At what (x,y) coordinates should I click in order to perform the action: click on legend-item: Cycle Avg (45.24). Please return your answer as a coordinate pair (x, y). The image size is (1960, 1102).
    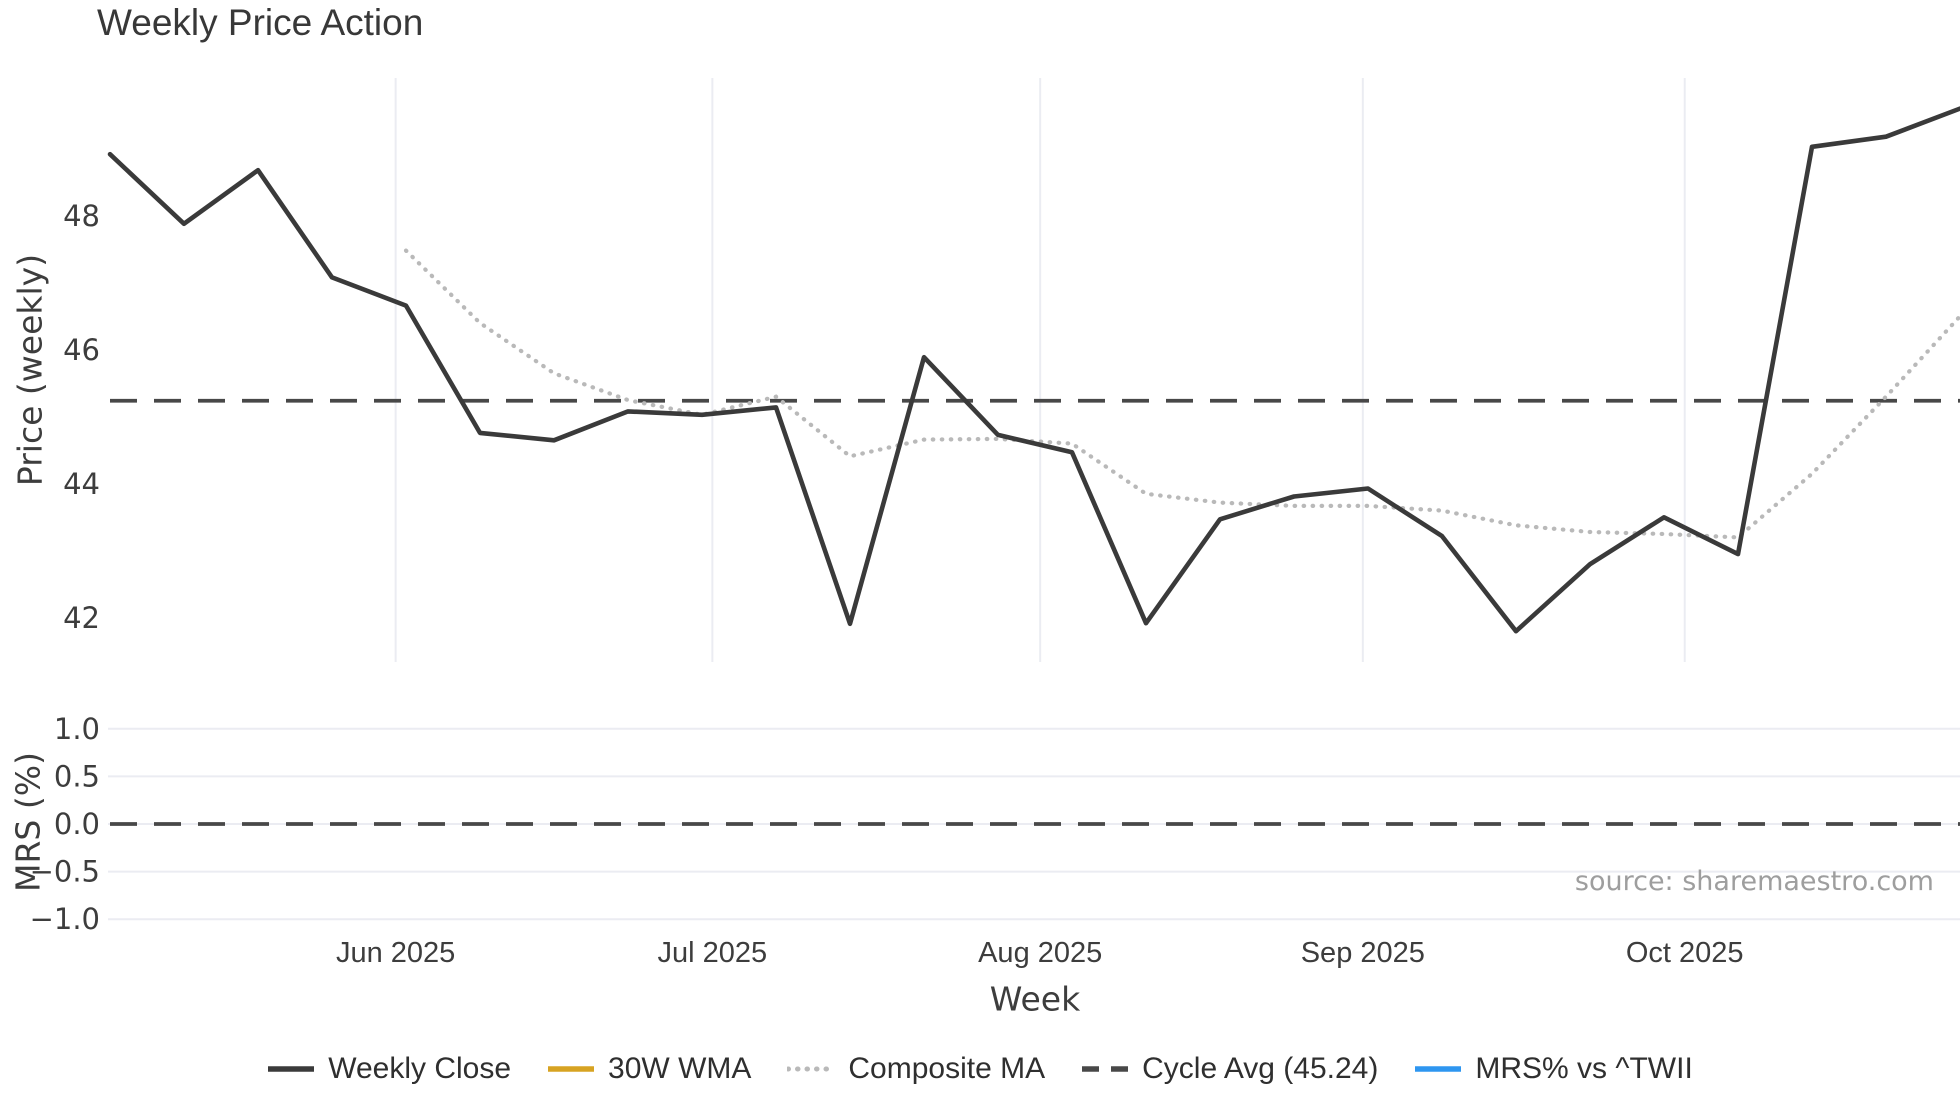
    Looking at the image, I should click on (1229, 1069).